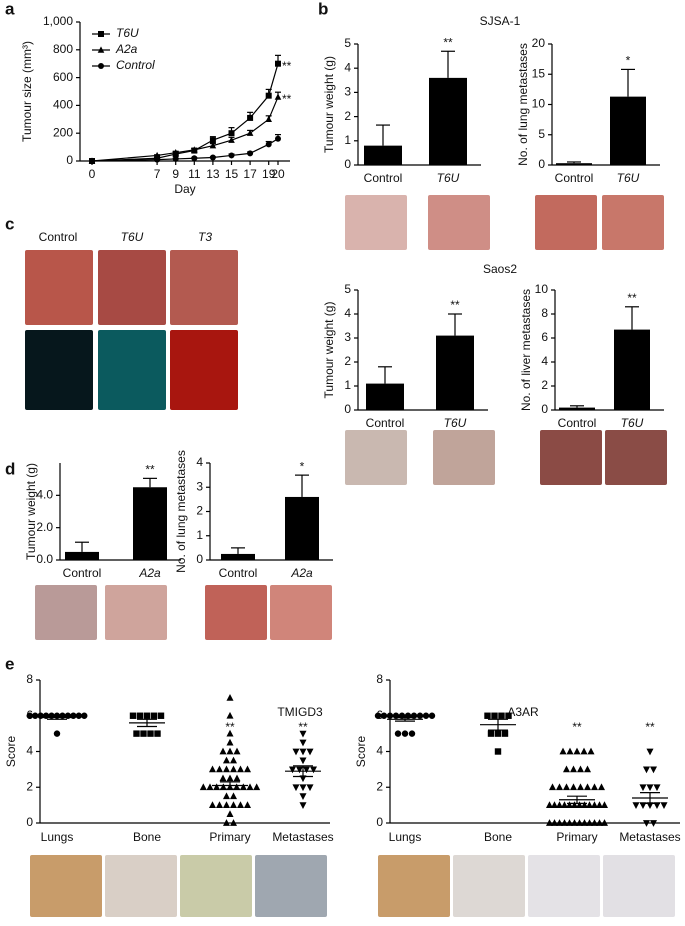  What do you see at coordinates (539, 43) in the screenshot?
I see `y-tick-label: 20` at bounding box center [539, 43].